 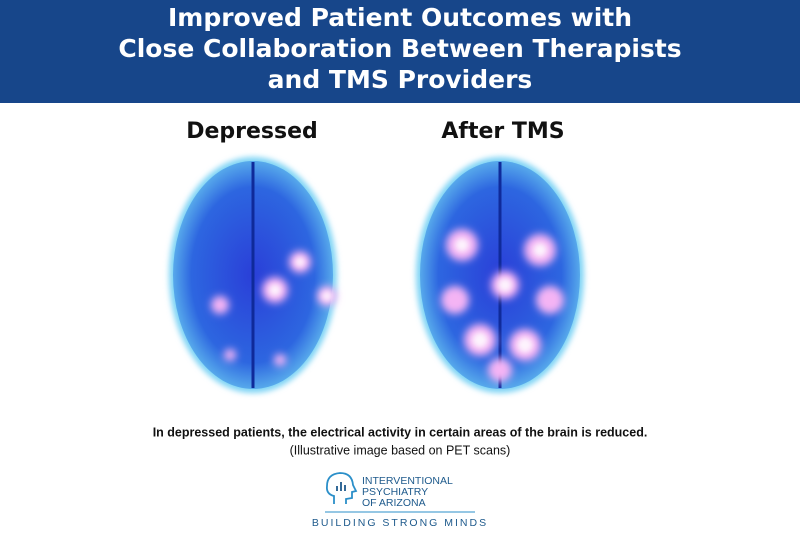 What do you see at coordinates (395, 492) in the screenshot?
I see `logo-name: PSYCHIATRY` at bounding box center [395, 492].